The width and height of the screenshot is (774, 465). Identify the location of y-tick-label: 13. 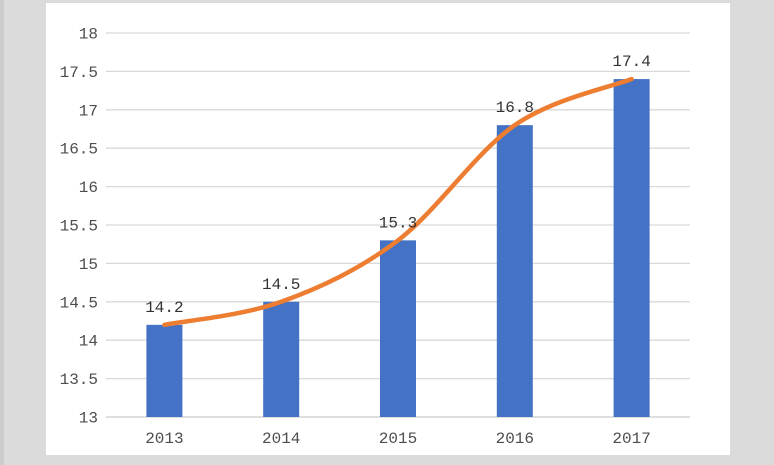
(88, 419).